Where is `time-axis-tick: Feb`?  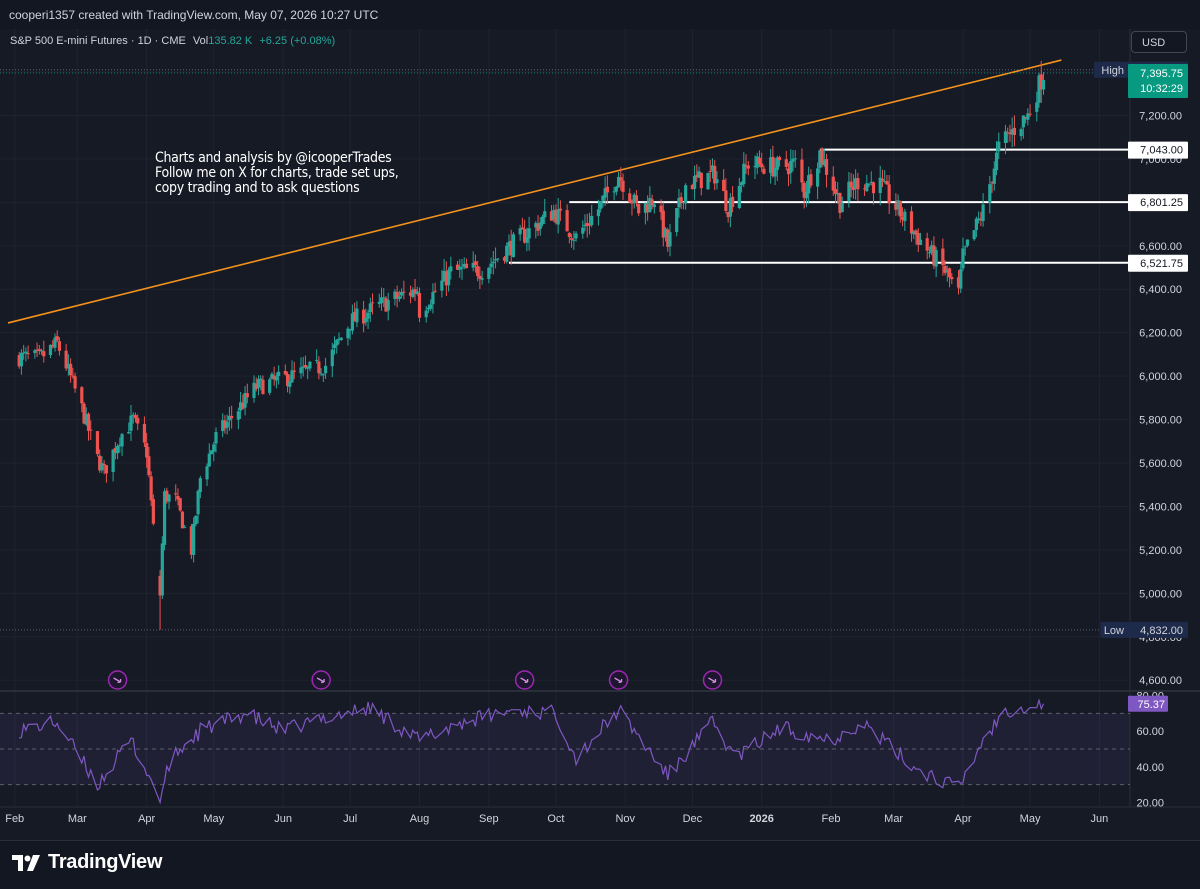 time-axis-tick: Feb is located at coordinates (831, 819).